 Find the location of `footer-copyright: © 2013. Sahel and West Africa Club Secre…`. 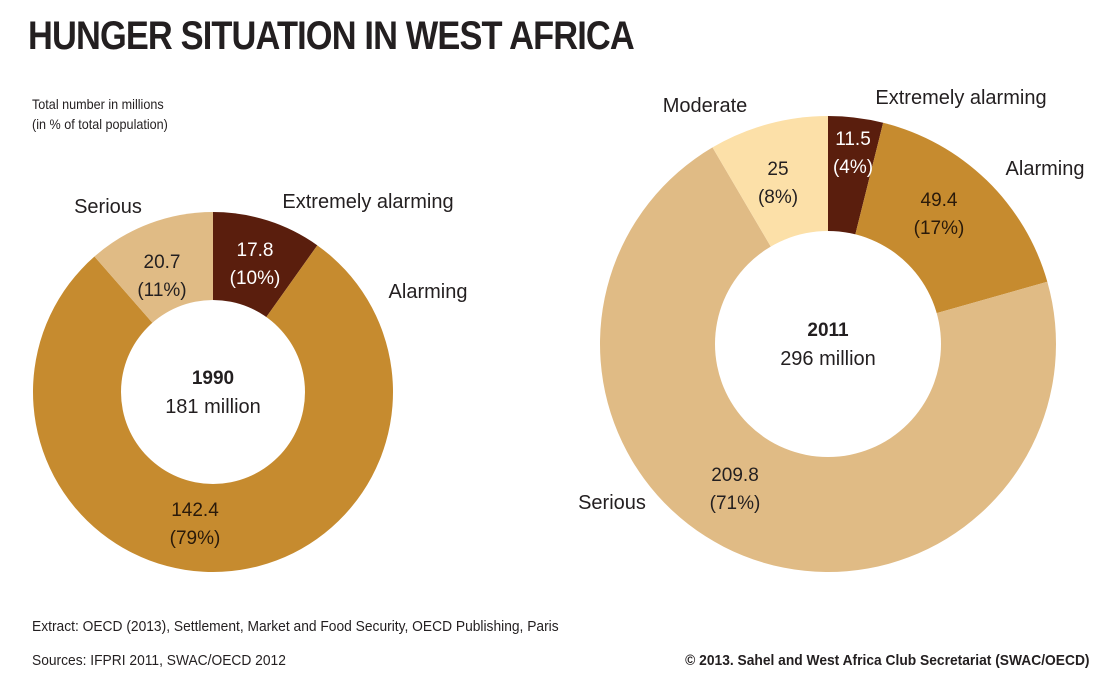

footer-copyright: © 2013. Sahel and West Africa Club Secre… is located at coordinates (887, 660).